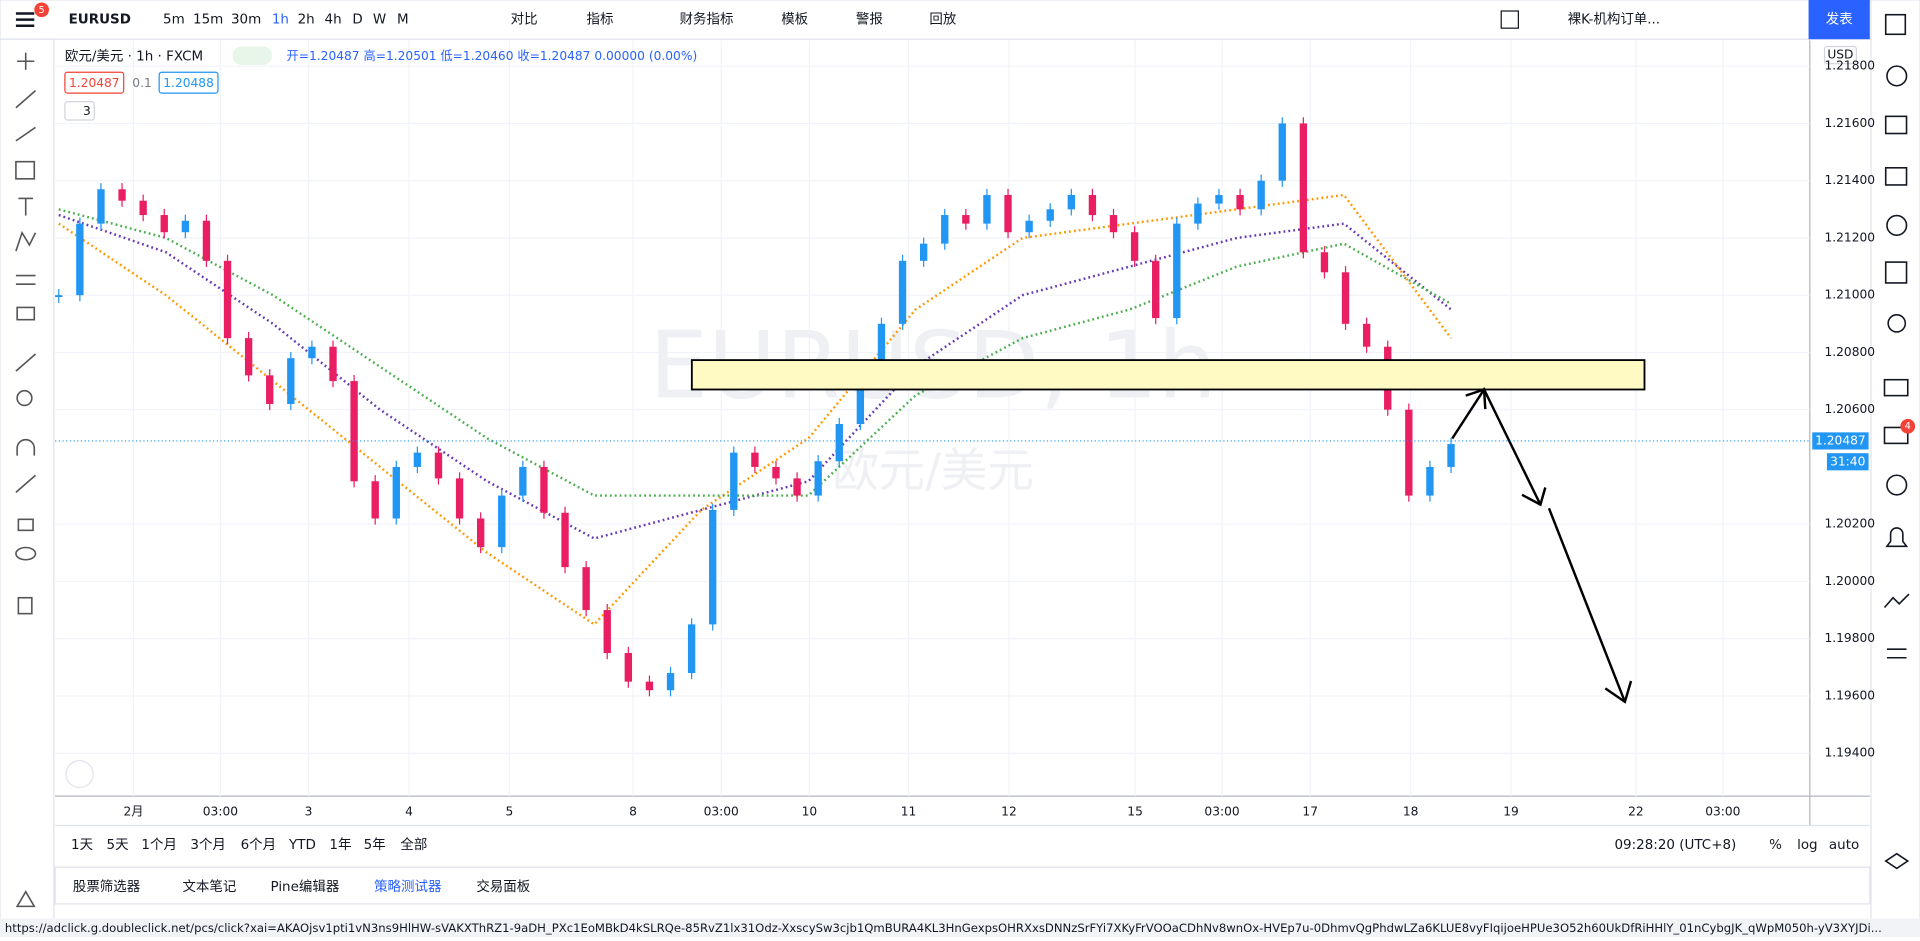  Describe the element at coordinates (1676, 845) in the screenshot. I see `clock: 09:28:20 (UTC+8)` at that location.